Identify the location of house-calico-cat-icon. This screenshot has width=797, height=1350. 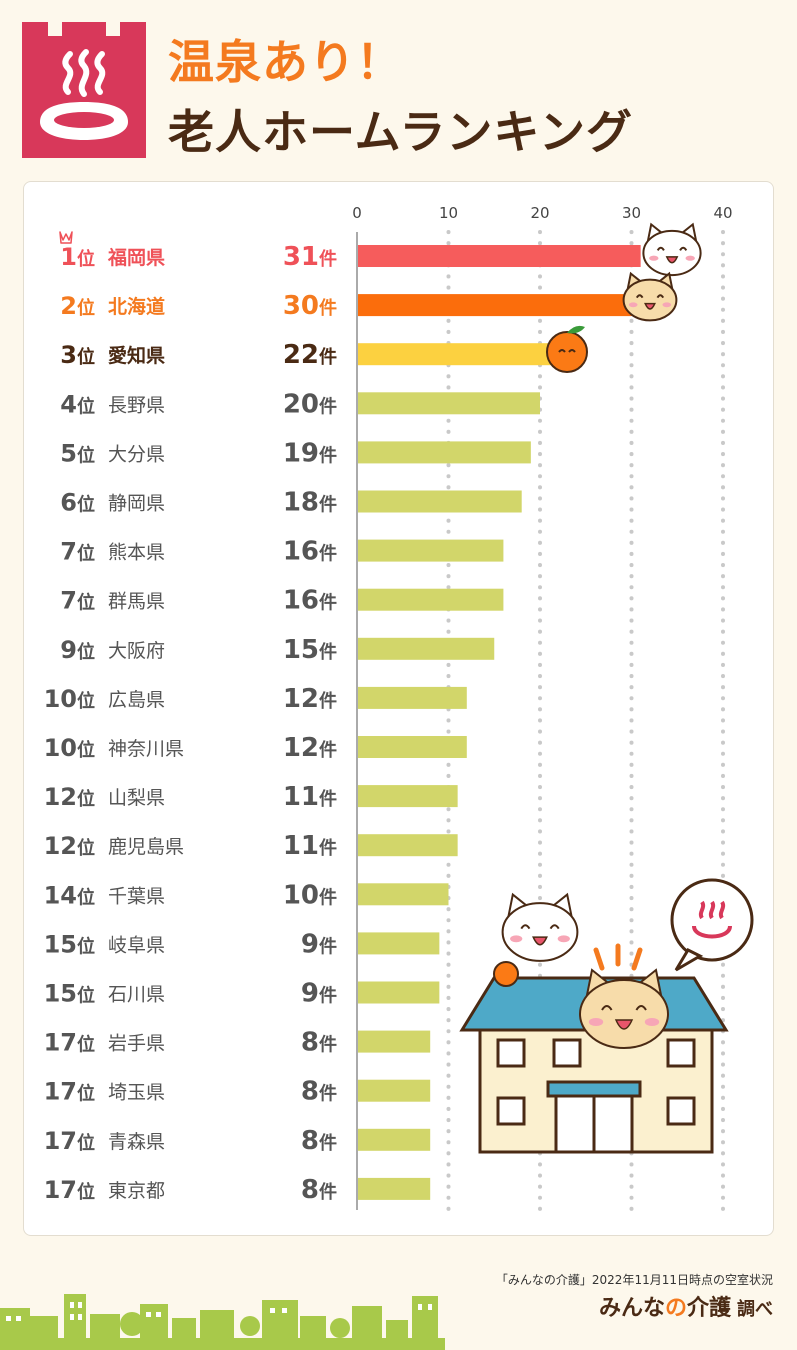
(540, 927).